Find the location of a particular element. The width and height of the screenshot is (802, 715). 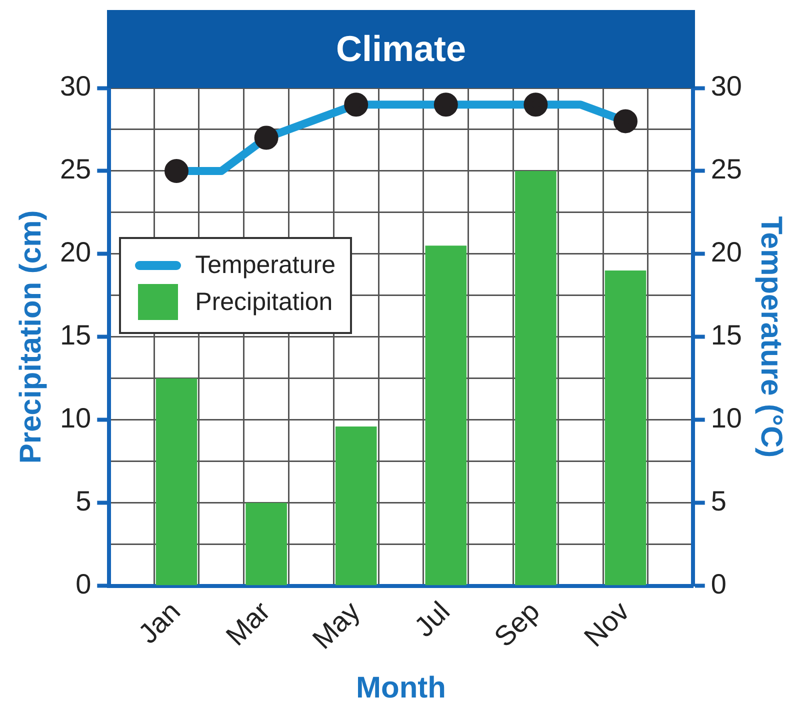

x-tick-label: Sep is located at coordinates (517, 624).